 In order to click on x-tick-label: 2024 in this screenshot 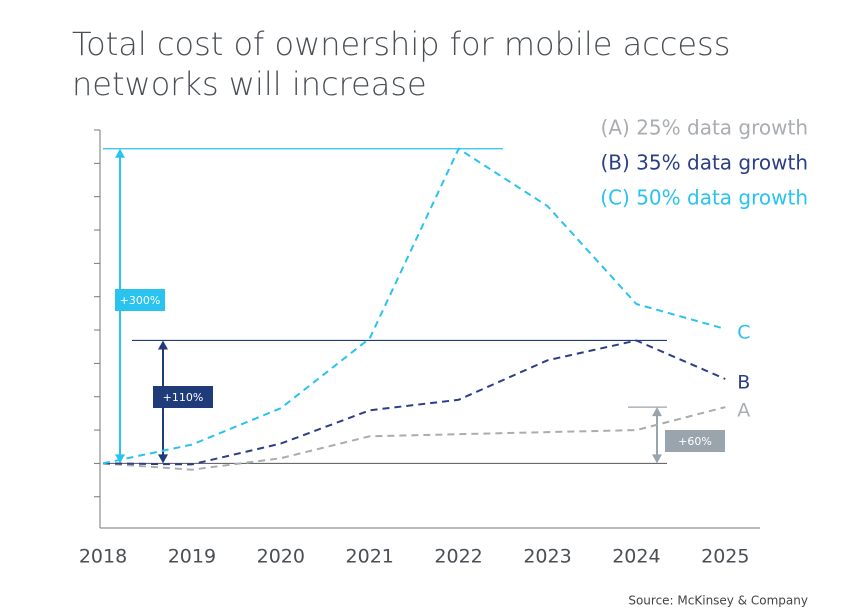, I will do `click(636, 557)`.